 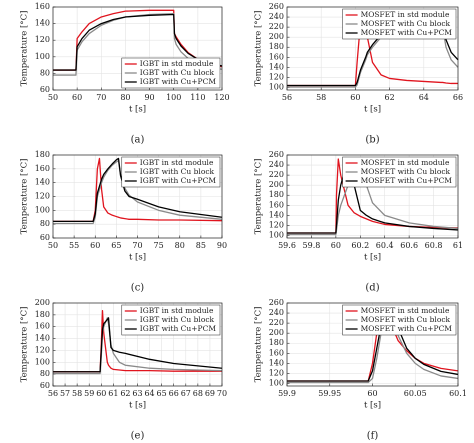 What do you see at coordinates (287, 245) in the screenshot?
I see `x-tick-label: 59.6` at bounding box center [287, 245].